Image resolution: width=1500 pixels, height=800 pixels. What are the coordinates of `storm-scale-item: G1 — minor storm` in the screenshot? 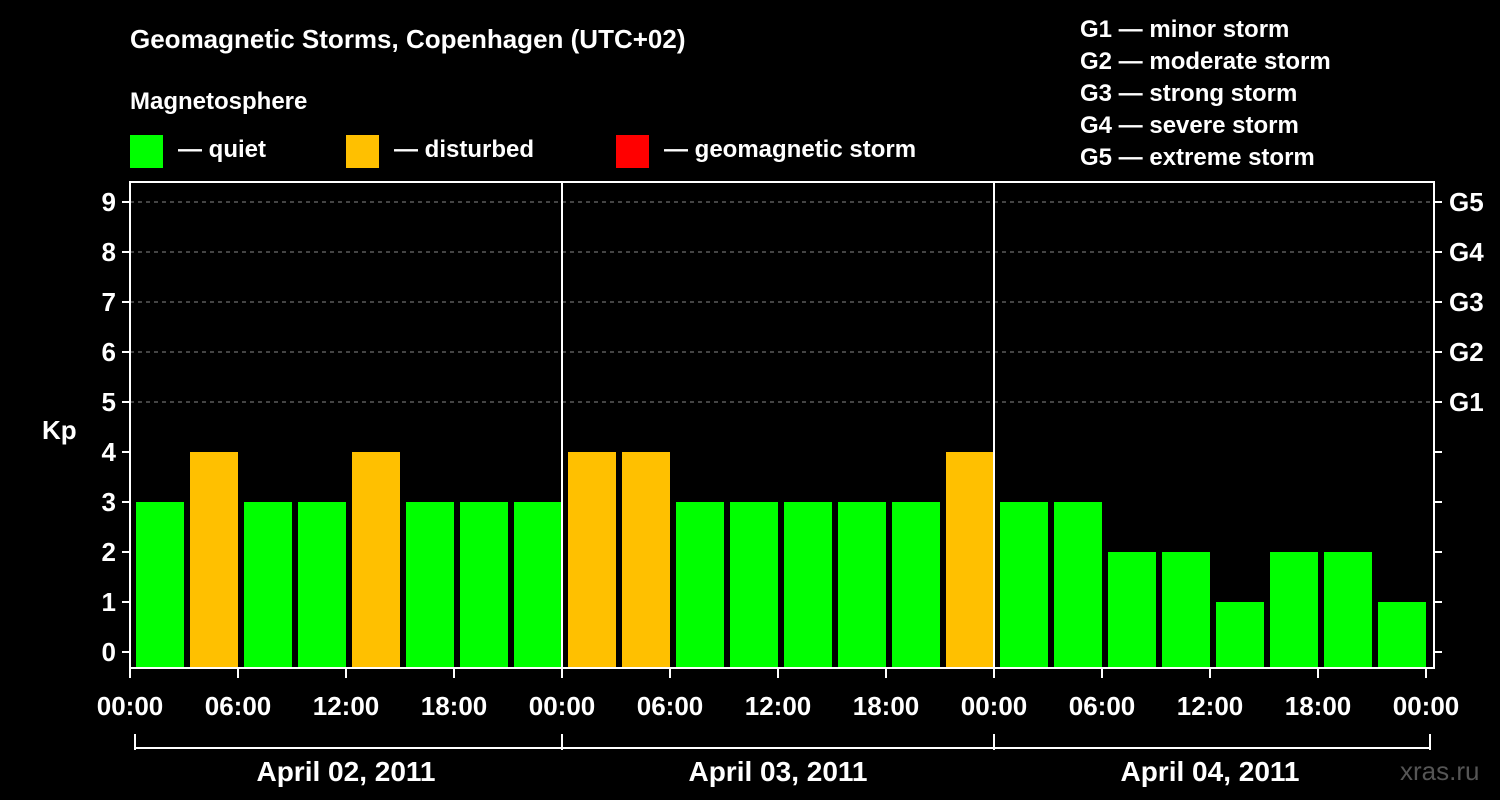 It's located at (1184, 29).